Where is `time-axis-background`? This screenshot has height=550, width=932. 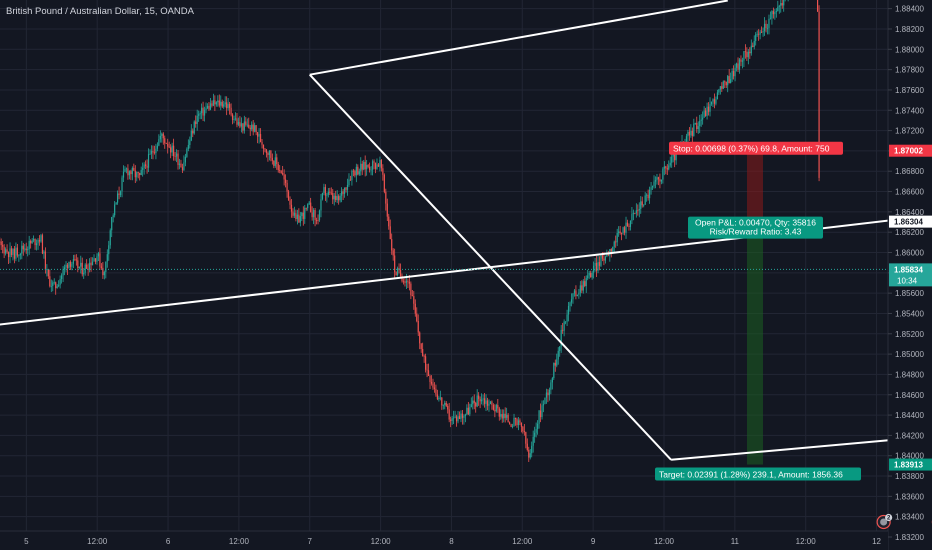 time-axis-background is located at coordinates (444, 540).